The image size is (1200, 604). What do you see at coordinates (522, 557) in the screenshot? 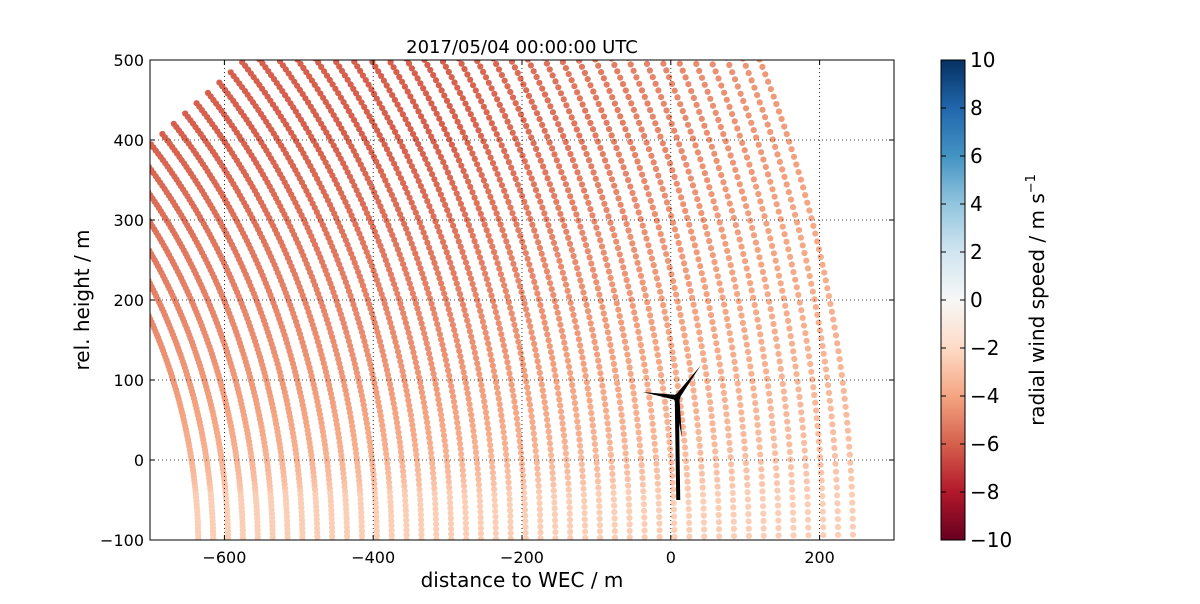
I see `x-tick-label: −200` at bounding box center [522, 557].